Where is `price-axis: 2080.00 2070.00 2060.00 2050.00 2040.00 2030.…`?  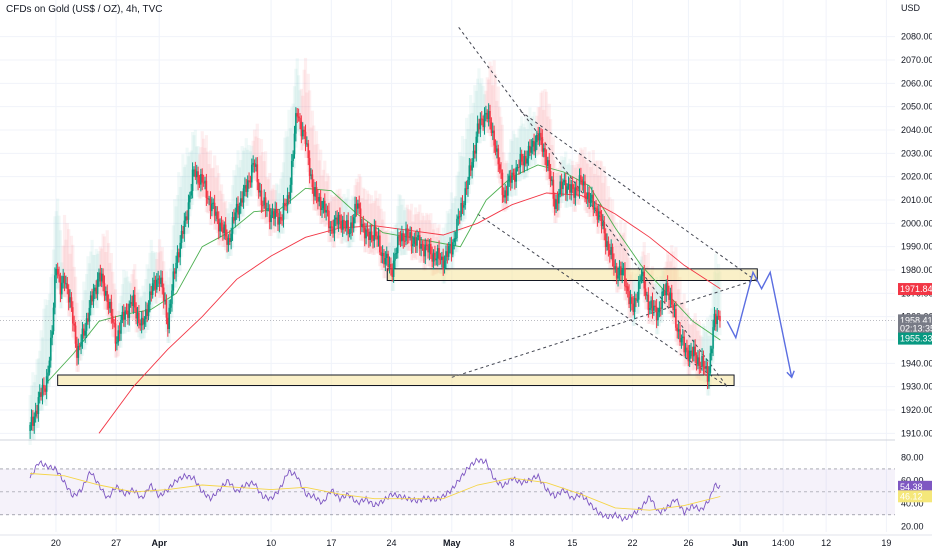 price-axis: 2080.00 2070.00 2060.00 2050.00 2040.00 2030.… is located at coordinates (913, 275).